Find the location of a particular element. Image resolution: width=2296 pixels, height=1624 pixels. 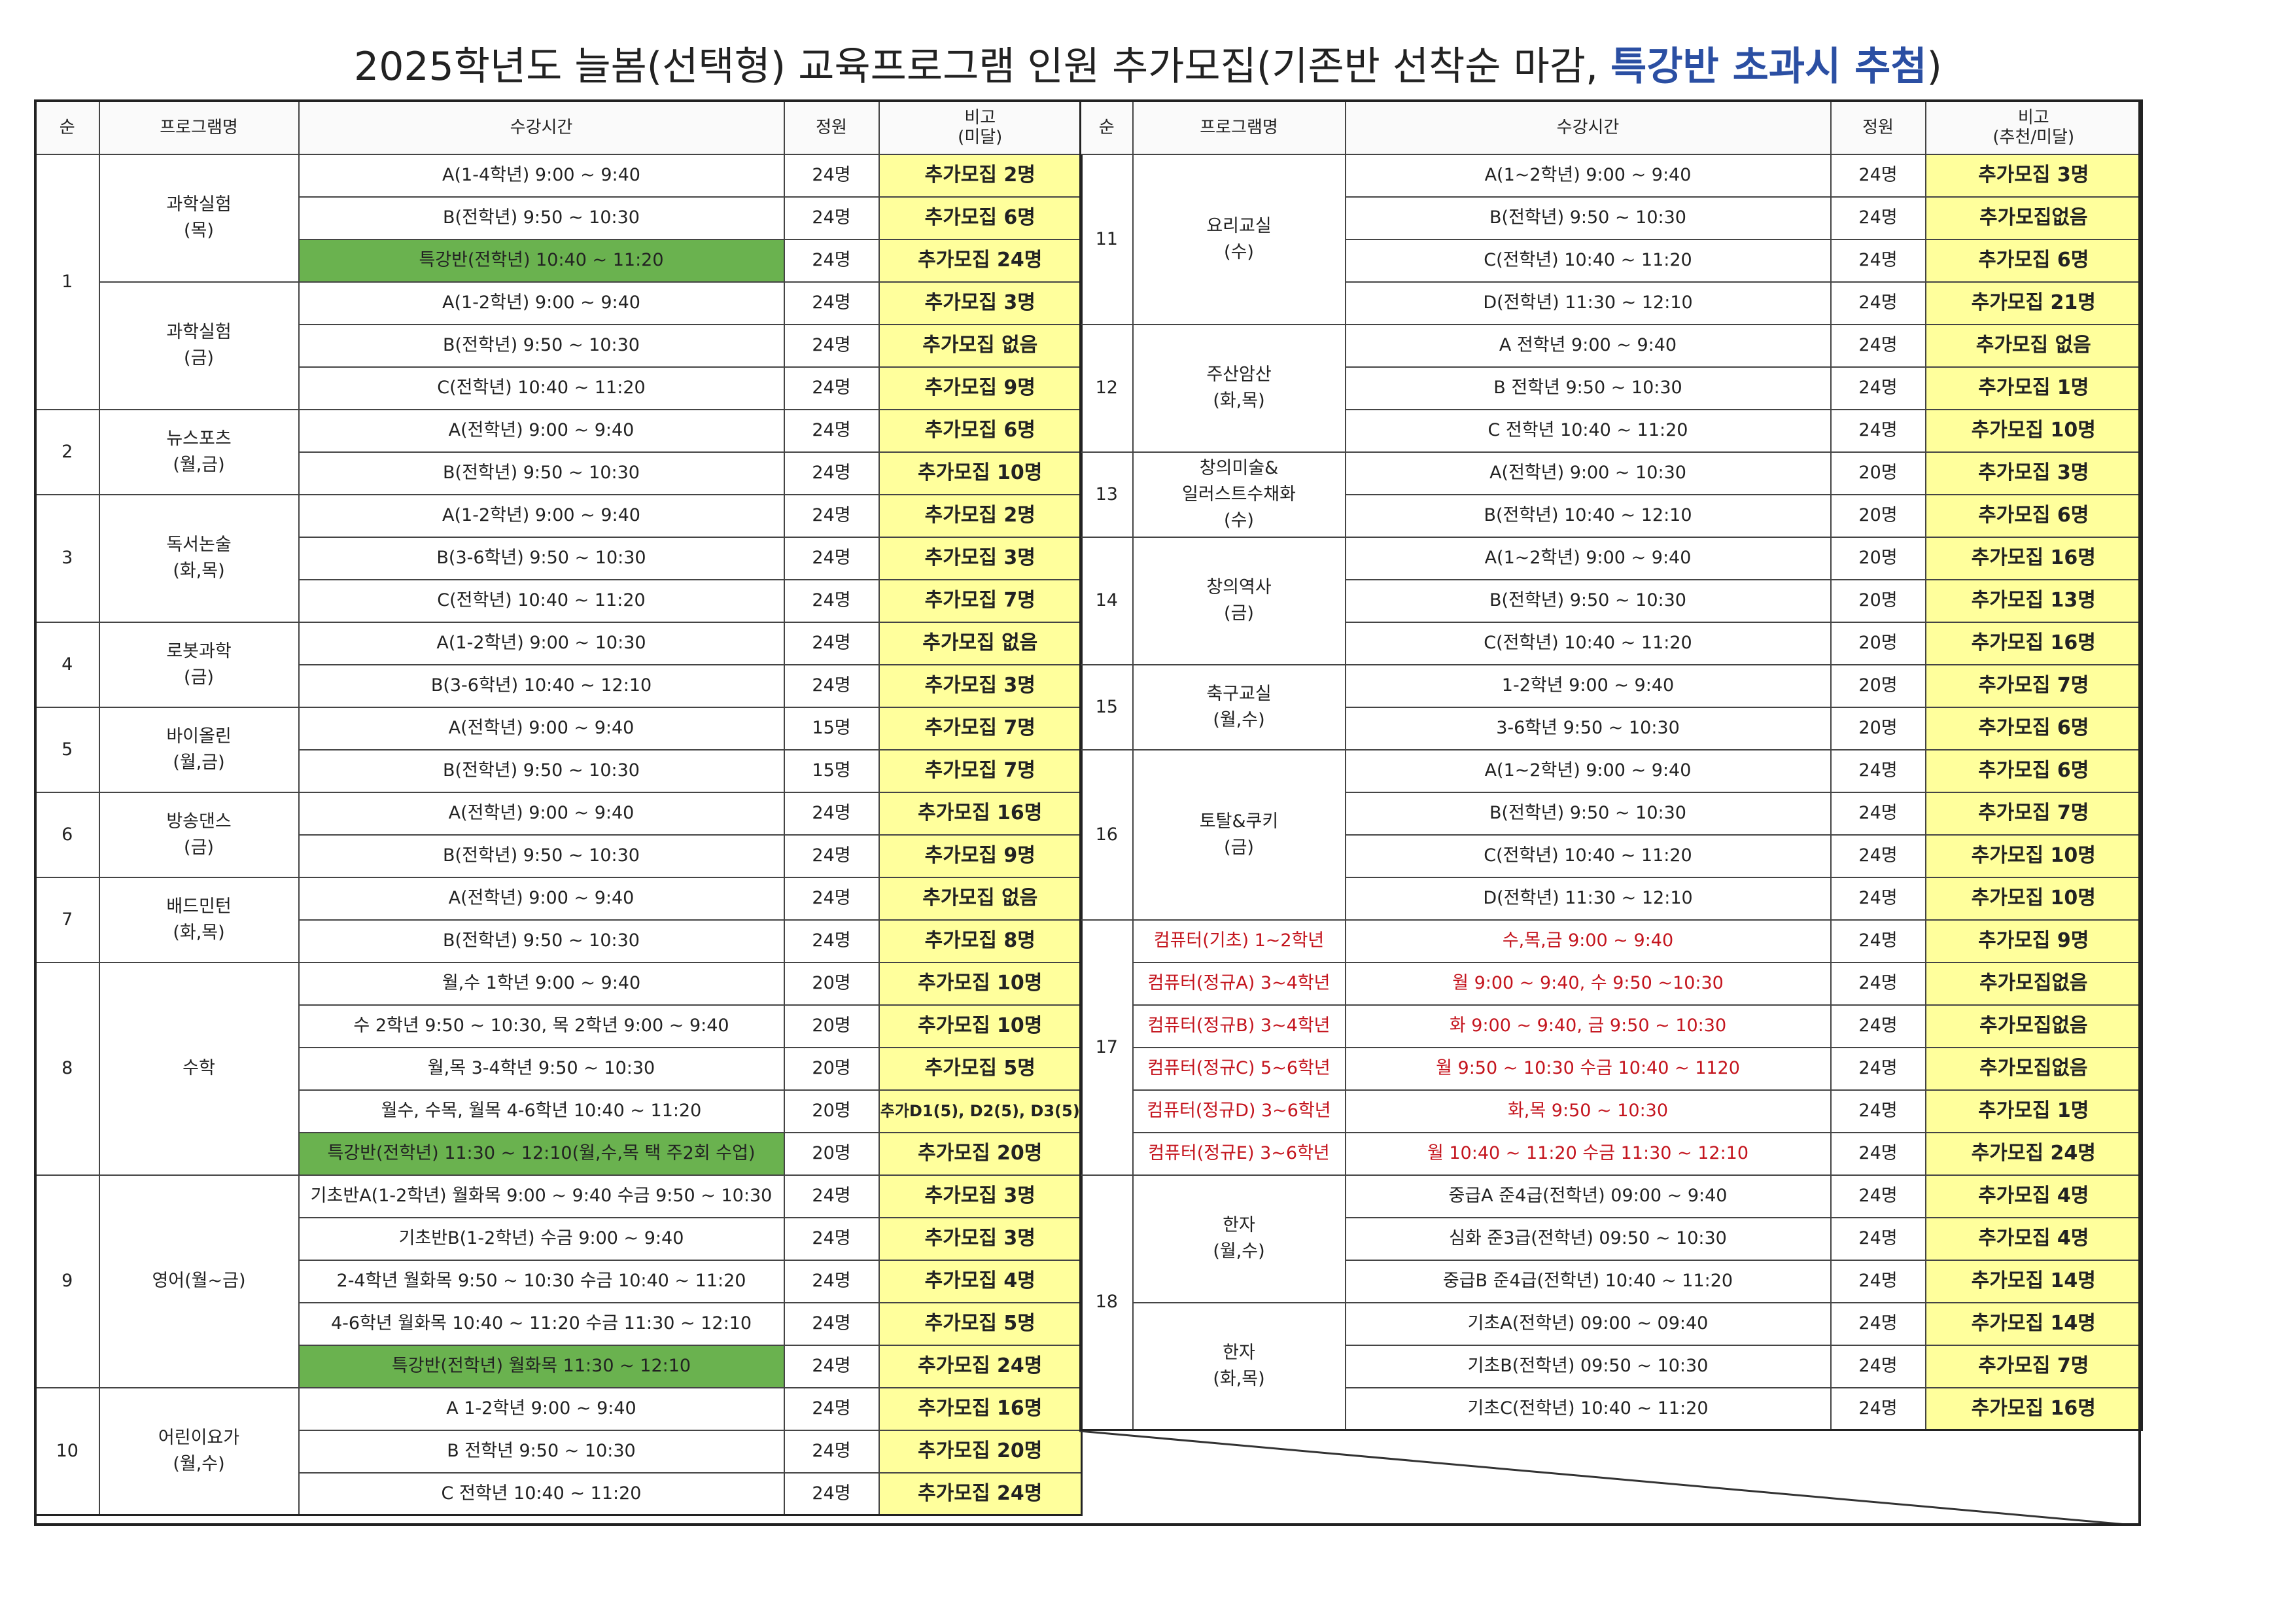

program-name: 수학 is located at coordinates (199, 1068).